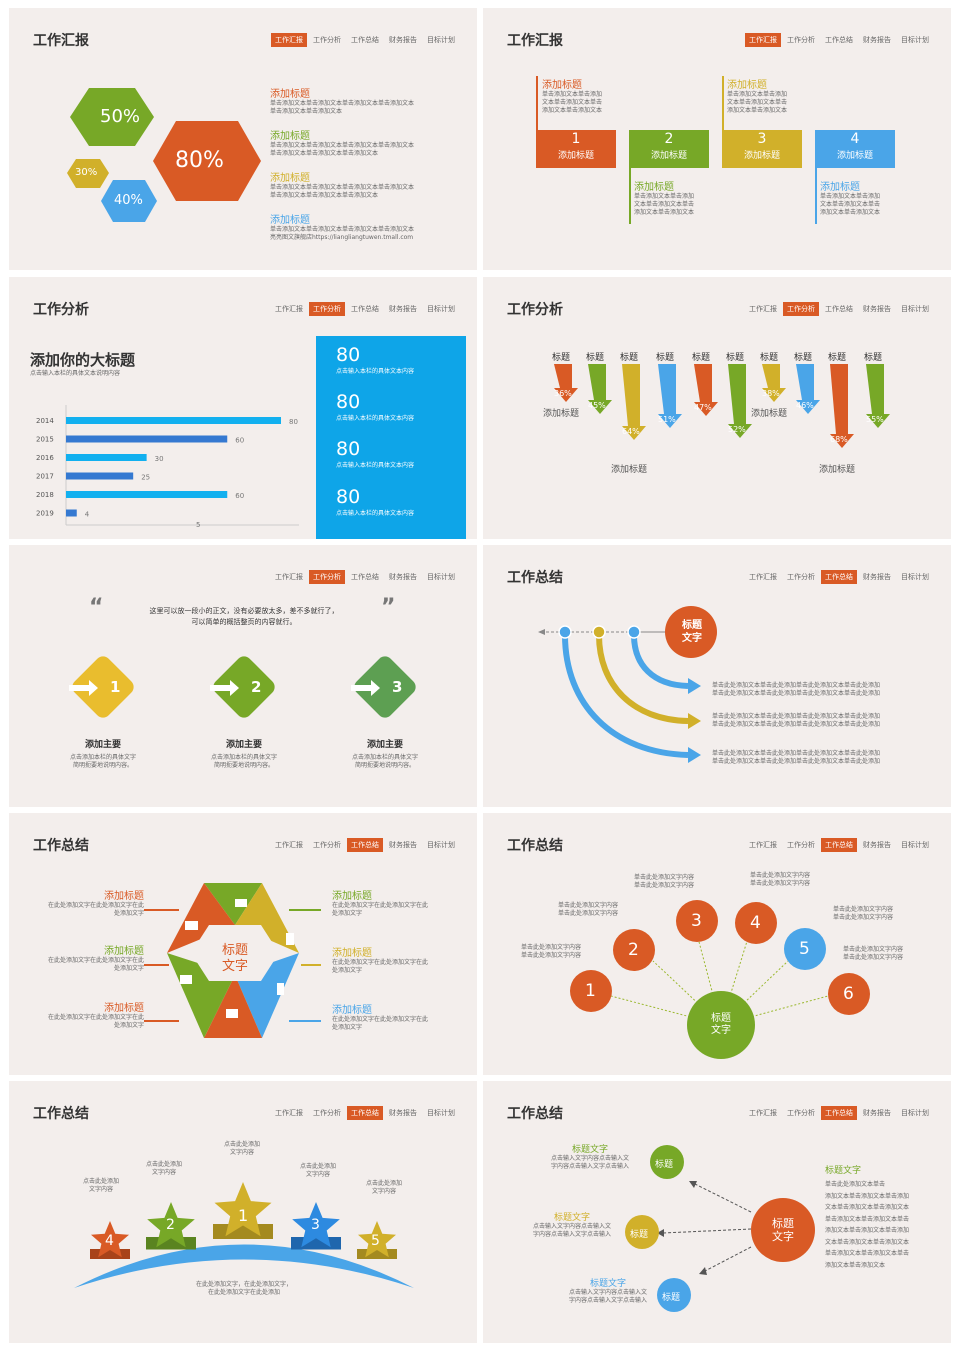 The height and width of the screenshot is (1352, 960). What do you see at coordinates (199, 160) in the screenshot?
I see `hex-80-label: 80%` at bounding box center [199, 160].